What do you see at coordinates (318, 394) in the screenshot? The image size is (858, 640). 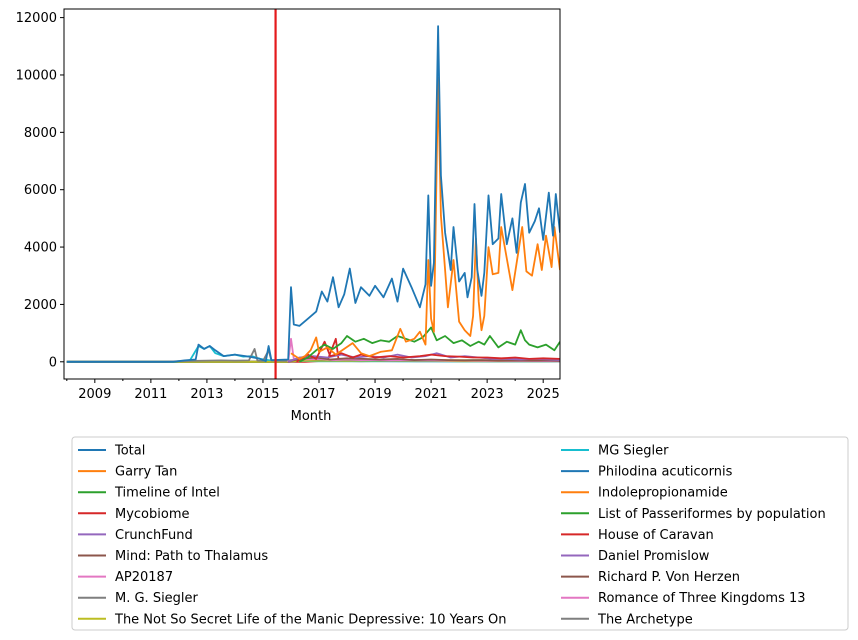 I see `x-tick-label: 2017` at bounding box center [318, 394].